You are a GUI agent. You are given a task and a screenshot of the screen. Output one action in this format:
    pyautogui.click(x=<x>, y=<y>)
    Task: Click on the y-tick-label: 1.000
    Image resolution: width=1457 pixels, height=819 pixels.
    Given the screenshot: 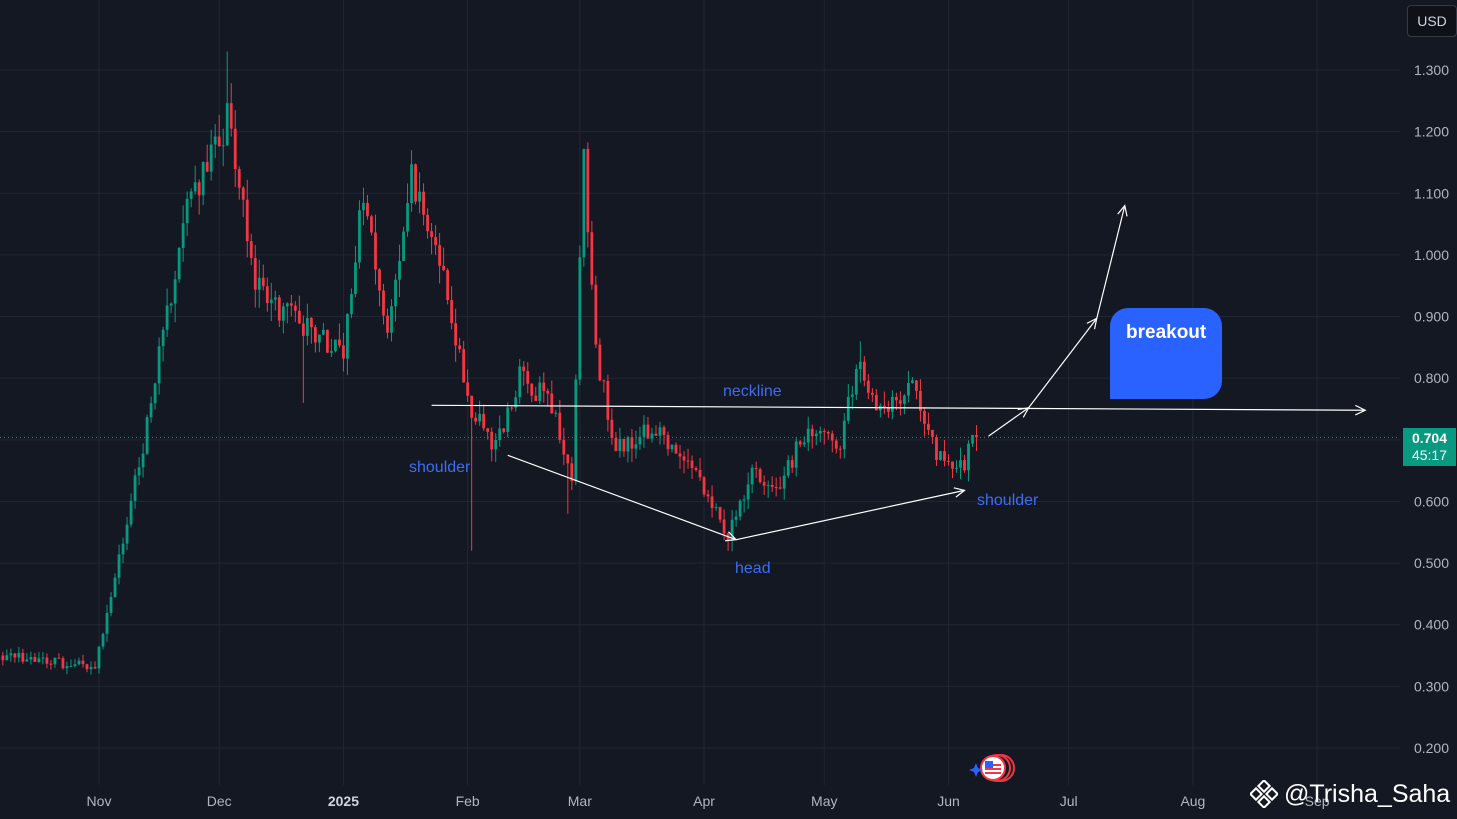 What is the action you would take?
    pyautogui.click(x=1431, y=255)
    